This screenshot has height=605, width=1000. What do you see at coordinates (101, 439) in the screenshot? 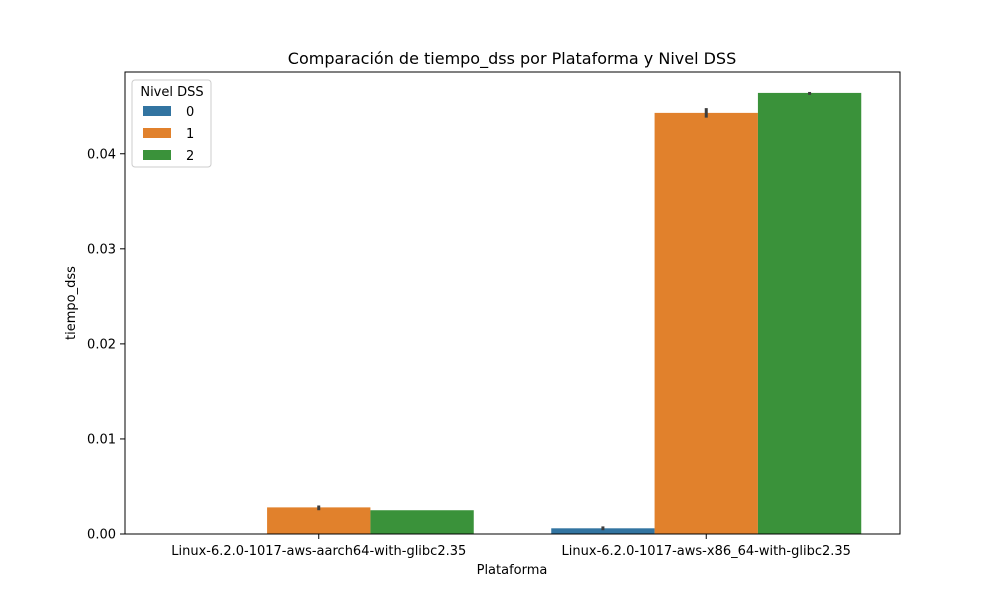
I see `y-tick-label: 0.01` at bounding box center [101, 439].